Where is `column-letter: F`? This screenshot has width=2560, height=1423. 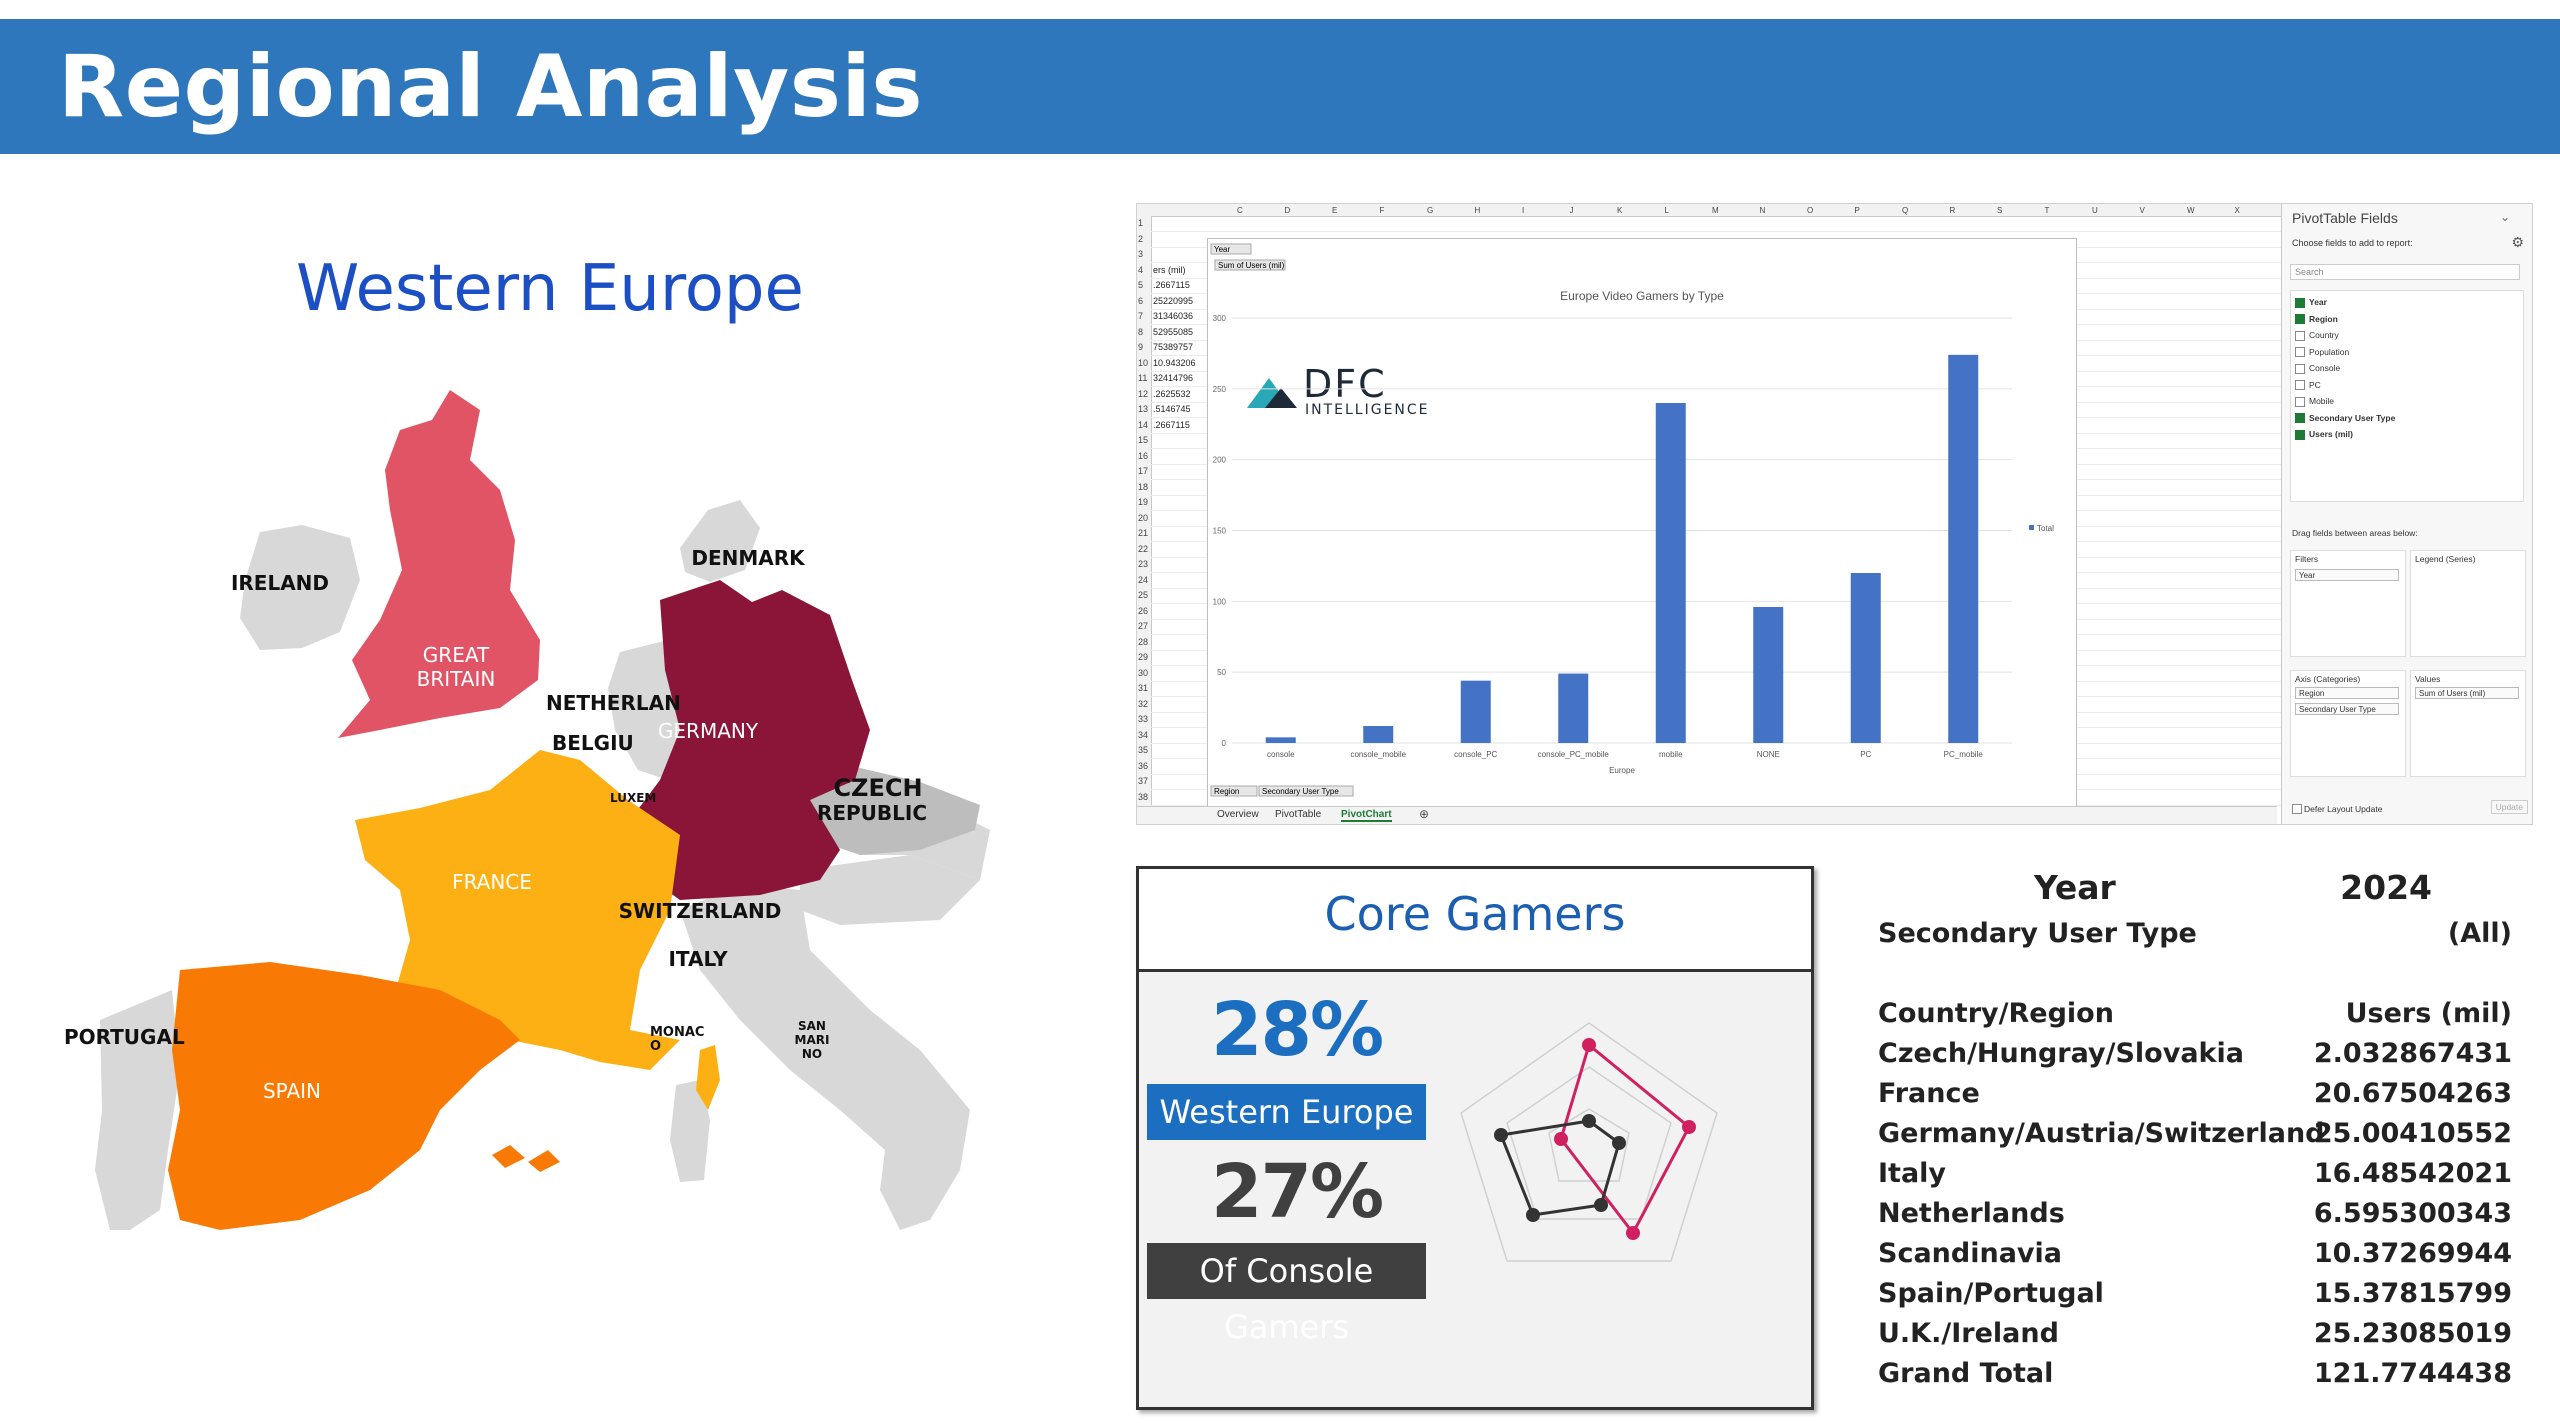 column-letter: F is located at coordinates (1382, 210).